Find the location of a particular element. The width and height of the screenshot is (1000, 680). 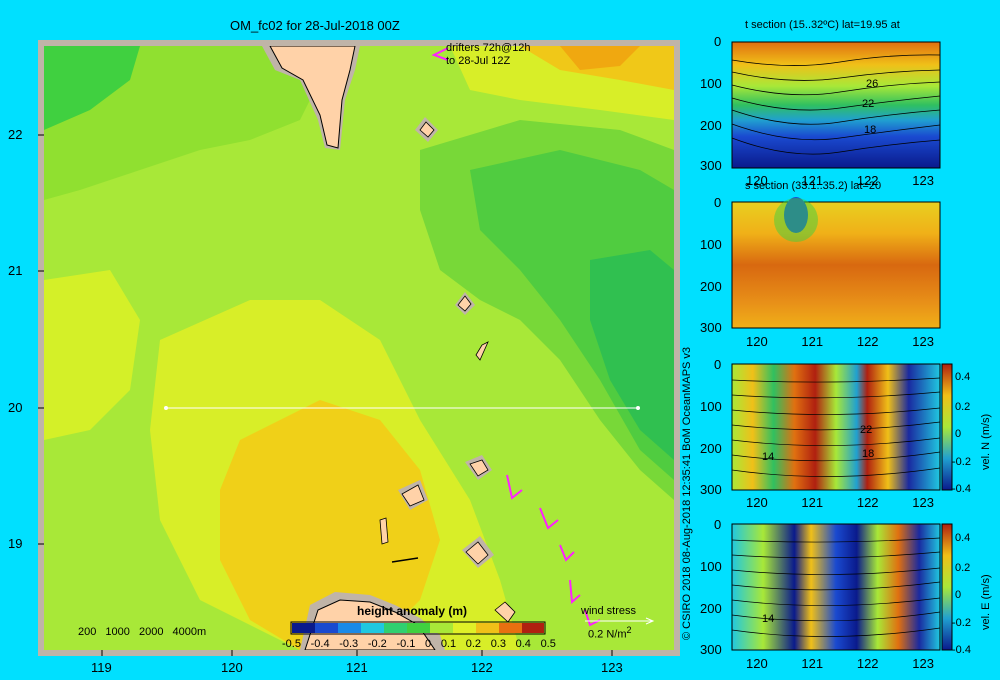

vel-e-tick: 0.4 is located at coordinates (963, 538).